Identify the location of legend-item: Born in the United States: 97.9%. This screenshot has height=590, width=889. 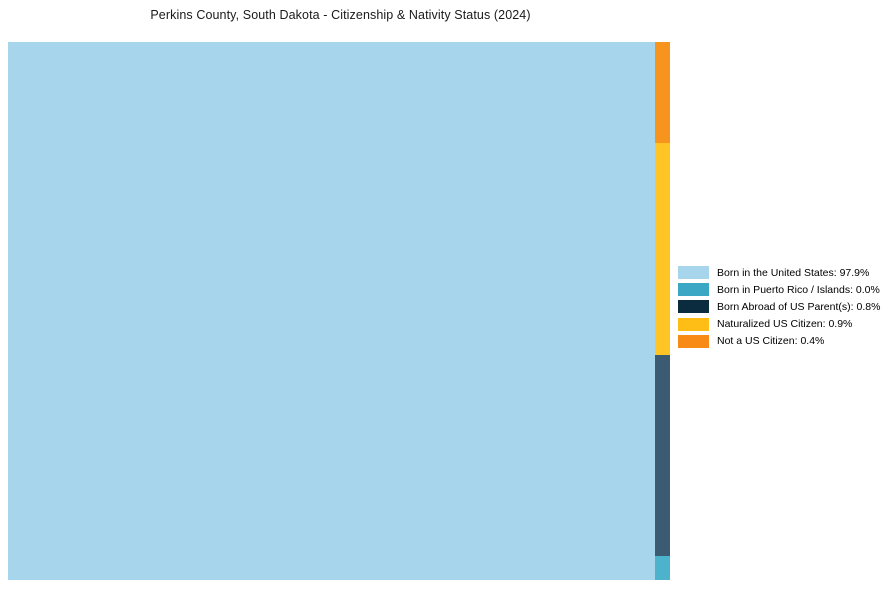
(780, 272).